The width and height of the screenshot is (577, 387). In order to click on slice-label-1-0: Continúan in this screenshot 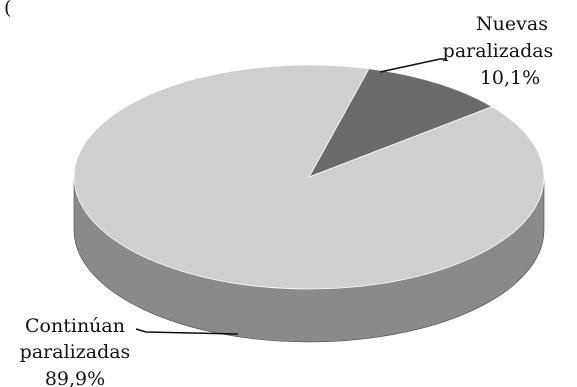, I will do `click(75, 326)`.